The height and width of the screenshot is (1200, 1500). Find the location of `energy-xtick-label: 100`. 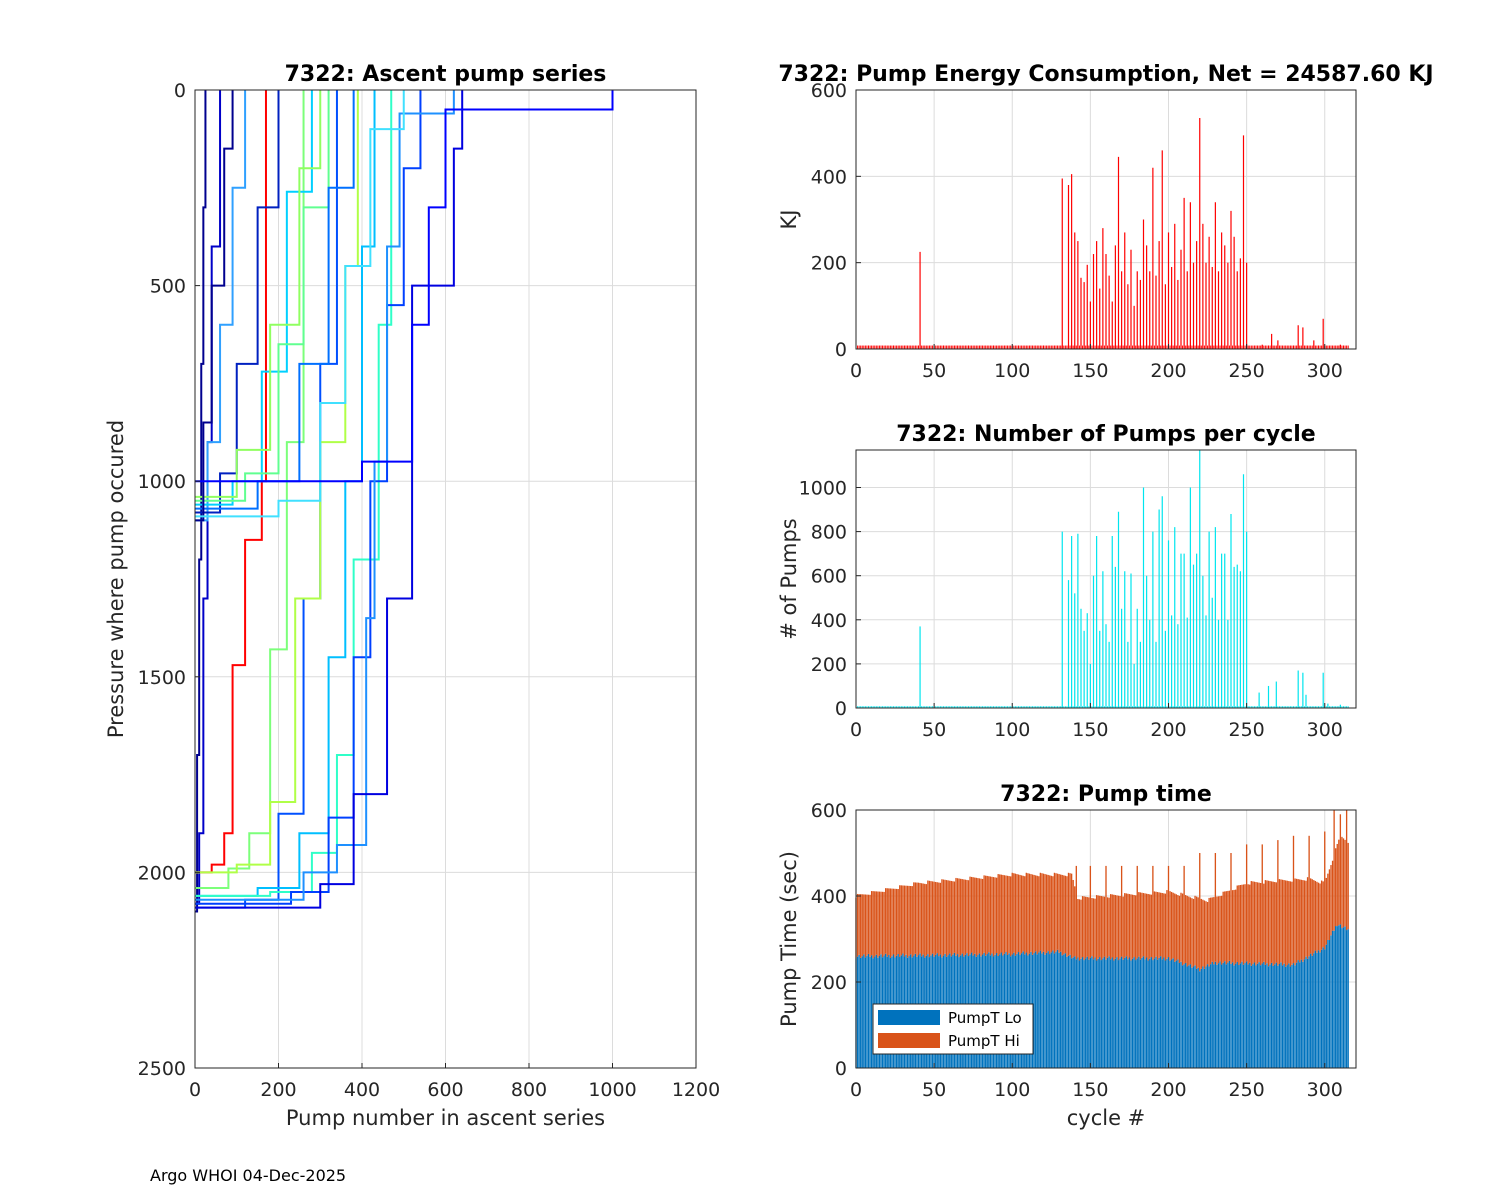

energy-xtick-label: 100 is located at coordinates (1012, 371).